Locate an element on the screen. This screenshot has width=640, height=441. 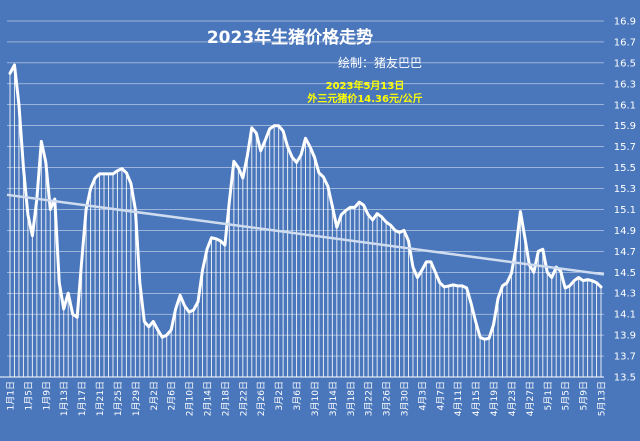
x-tick-label: 2月6日 is located at coordinates (172, 395).